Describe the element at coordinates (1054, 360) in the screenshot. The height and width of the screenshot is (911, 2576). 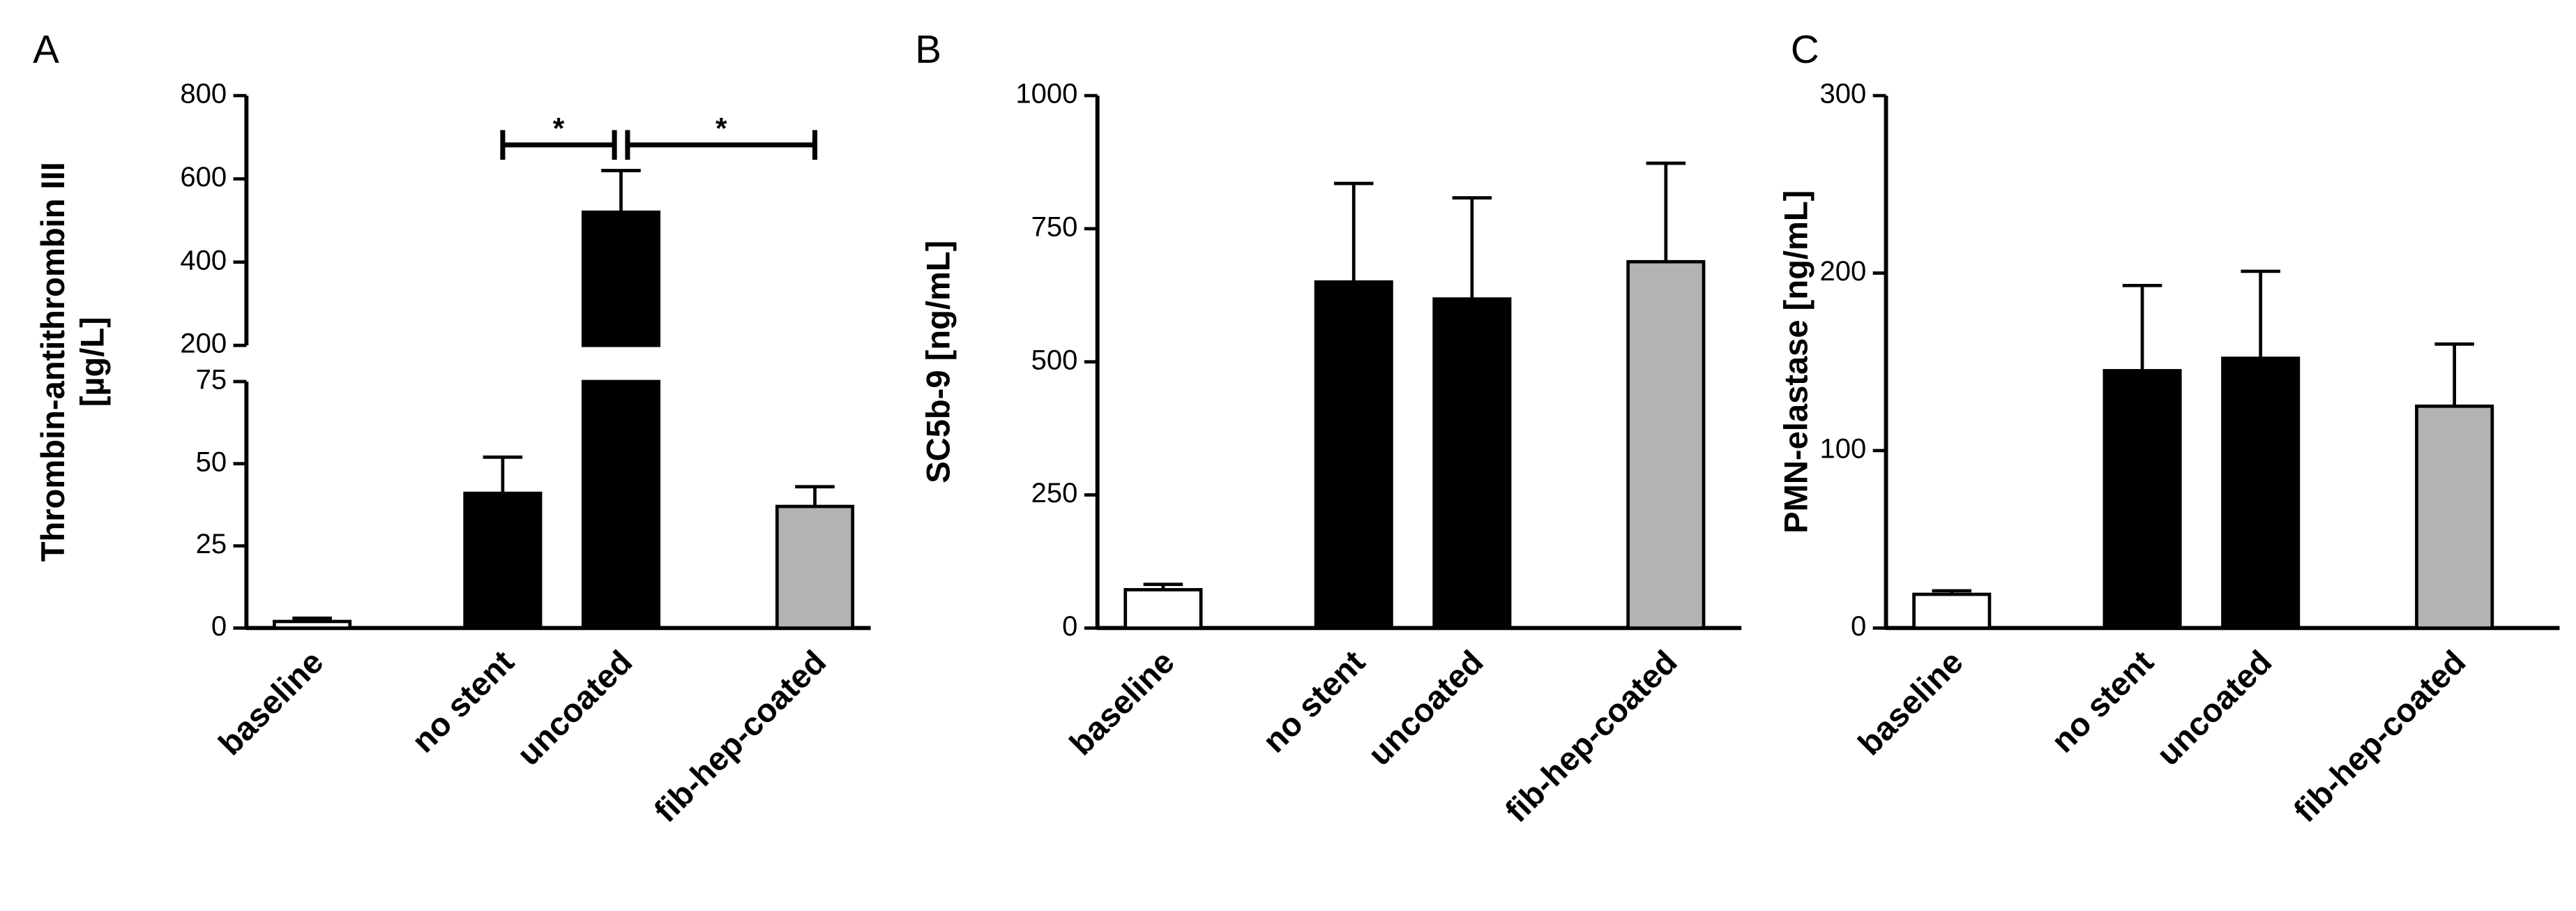
I see `y-tick-label: 500` at that location.